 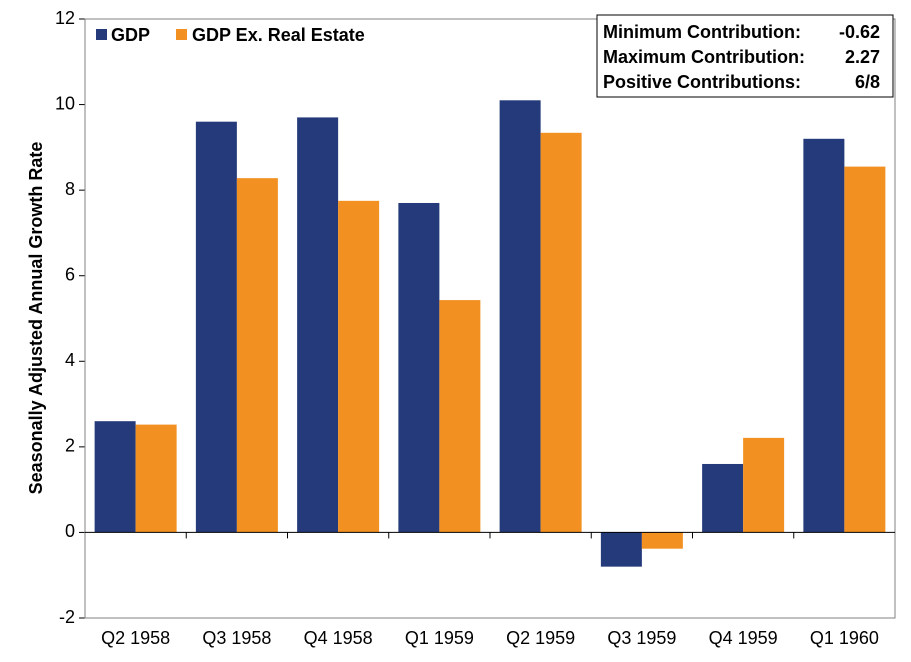 I want to click on legend: GDP GDP Ex. Real Estate, so click(x=230, y=35).